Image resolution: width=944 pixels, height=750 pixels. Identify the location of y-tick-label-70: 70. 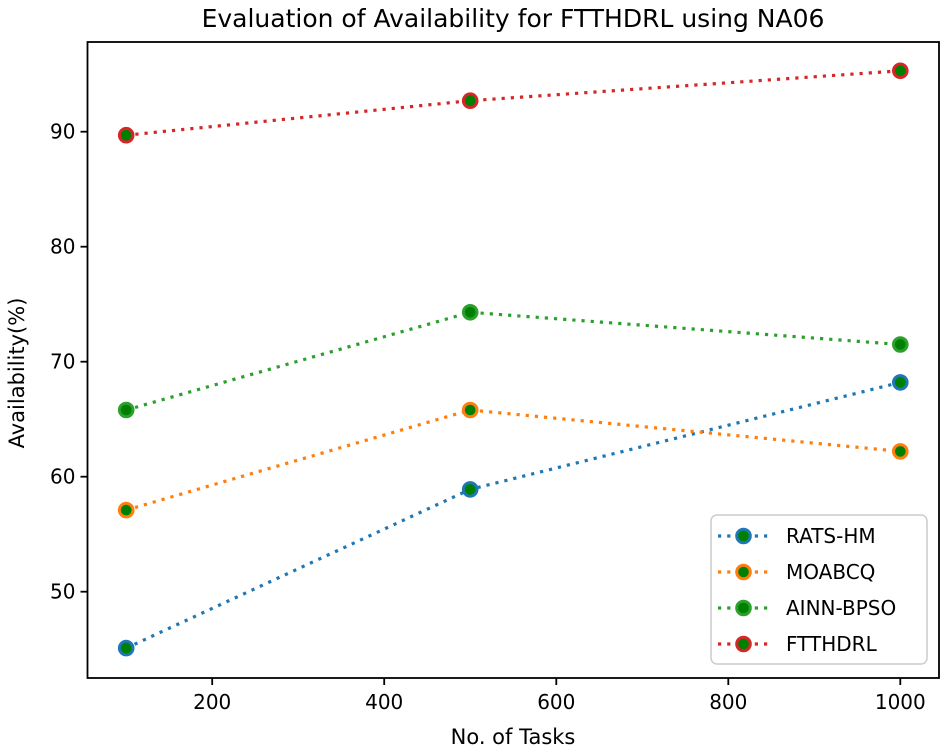
(62, 362).